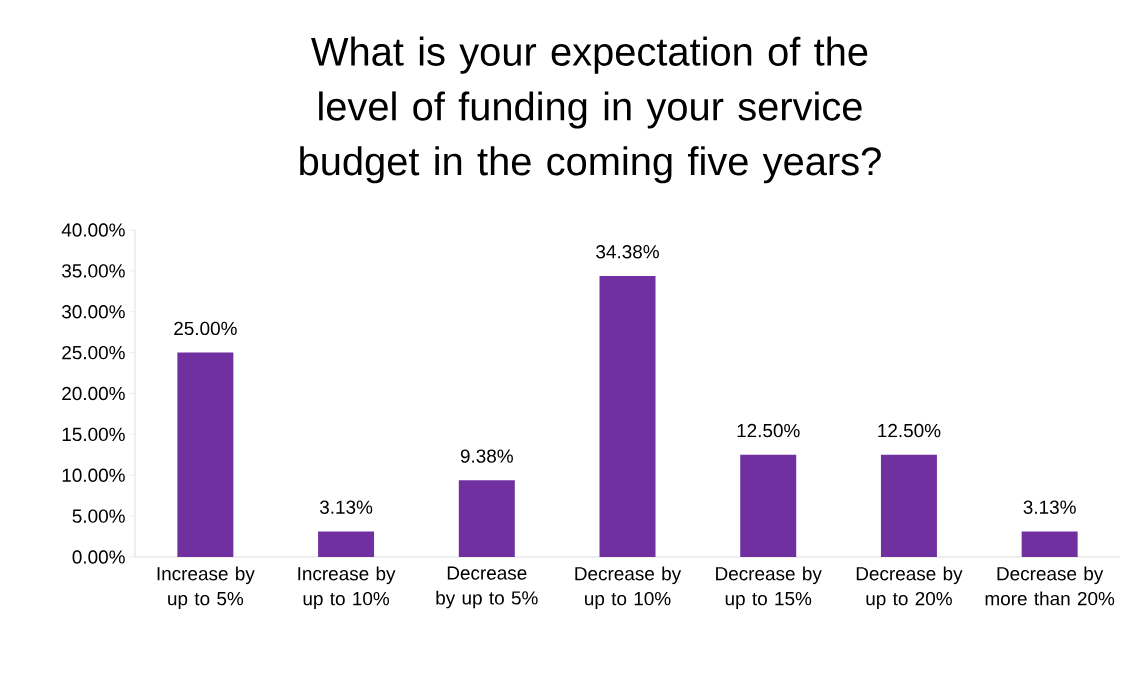  Describe the element at coordinates (93, 393) in the screenshot. I see `y-tick-label: 20.00%` at that location.